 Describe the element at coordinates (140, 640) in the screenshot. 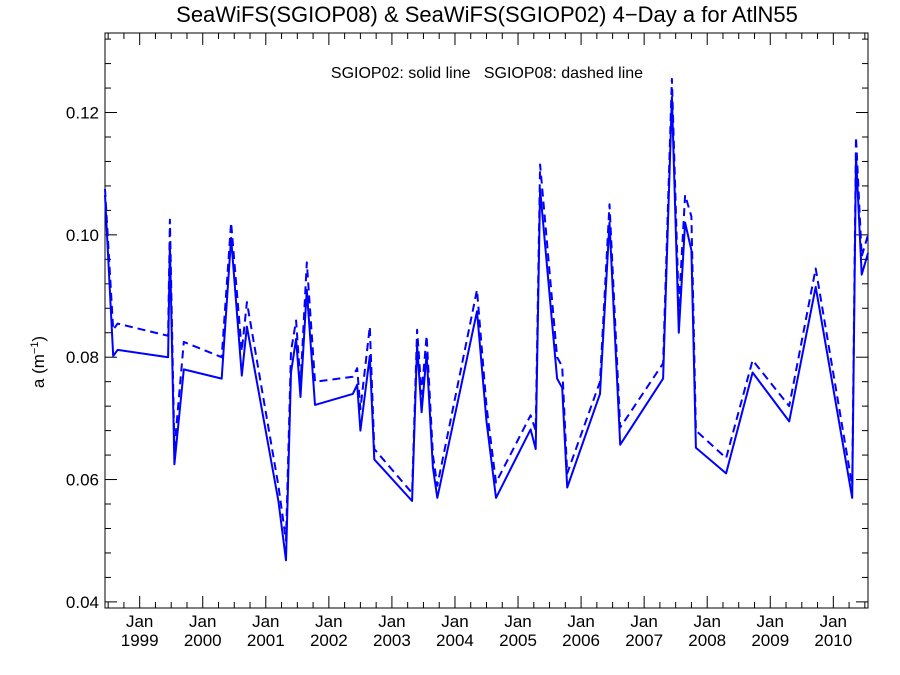

I see `x-tick-year-label: 1999` at that location.